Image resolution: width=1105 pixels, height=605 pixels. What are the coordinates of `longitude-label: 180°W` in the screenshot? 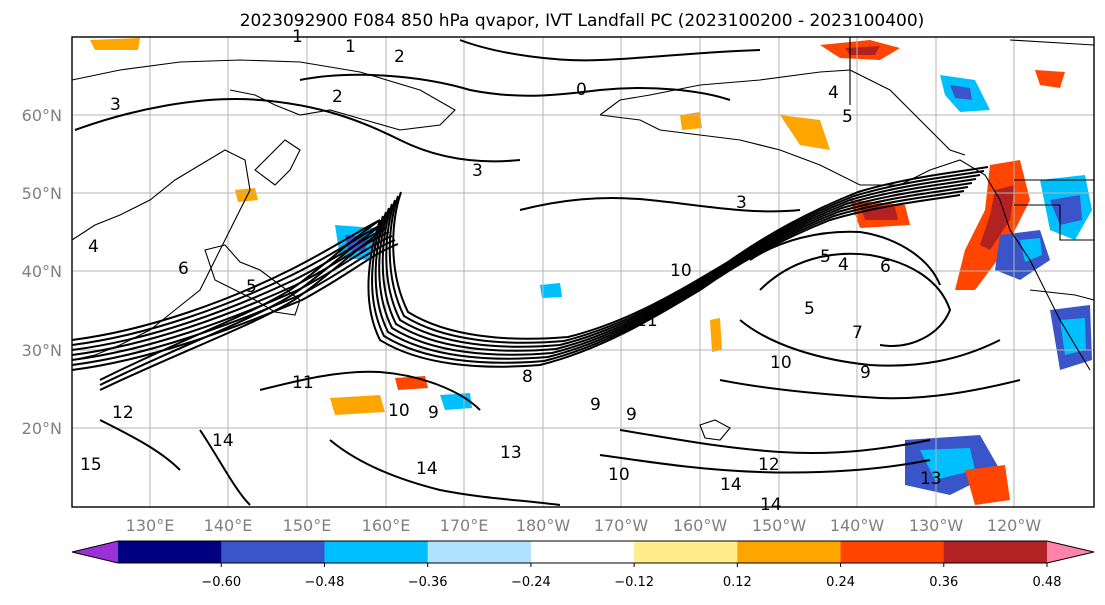 It's located at (543, 525).